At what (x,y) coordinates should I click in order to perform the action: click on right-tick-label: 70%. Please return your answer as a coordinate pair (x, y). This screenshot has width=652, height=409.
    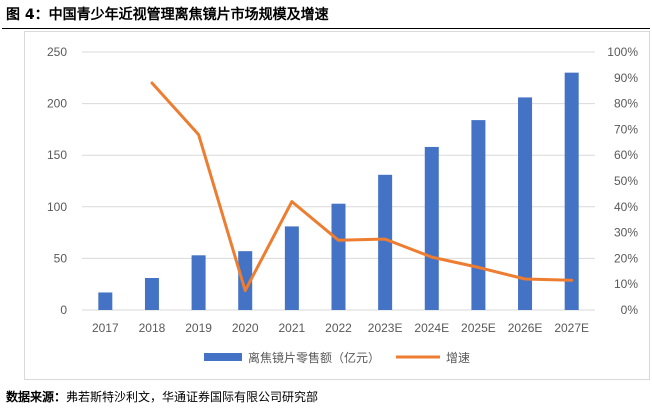
    Looking at the image, I should click on (626, 129).